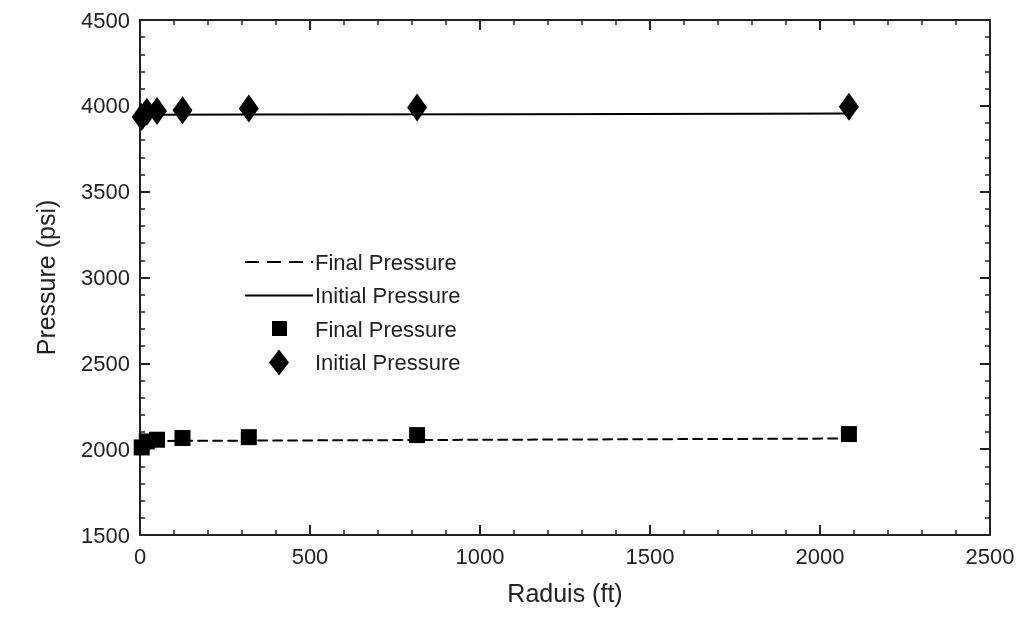 This screenshot has width=1028, height=633. I want to click on y-tick-label: 3000, so click(105, 277).